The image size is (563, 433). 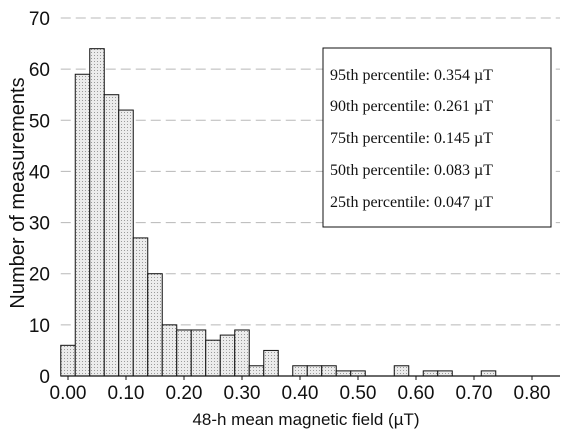 What do you see at coordinates (416, 393) in the screenshot?
I see `x-tick-label-0.60: 0.60` at bounding box center [416, 393].